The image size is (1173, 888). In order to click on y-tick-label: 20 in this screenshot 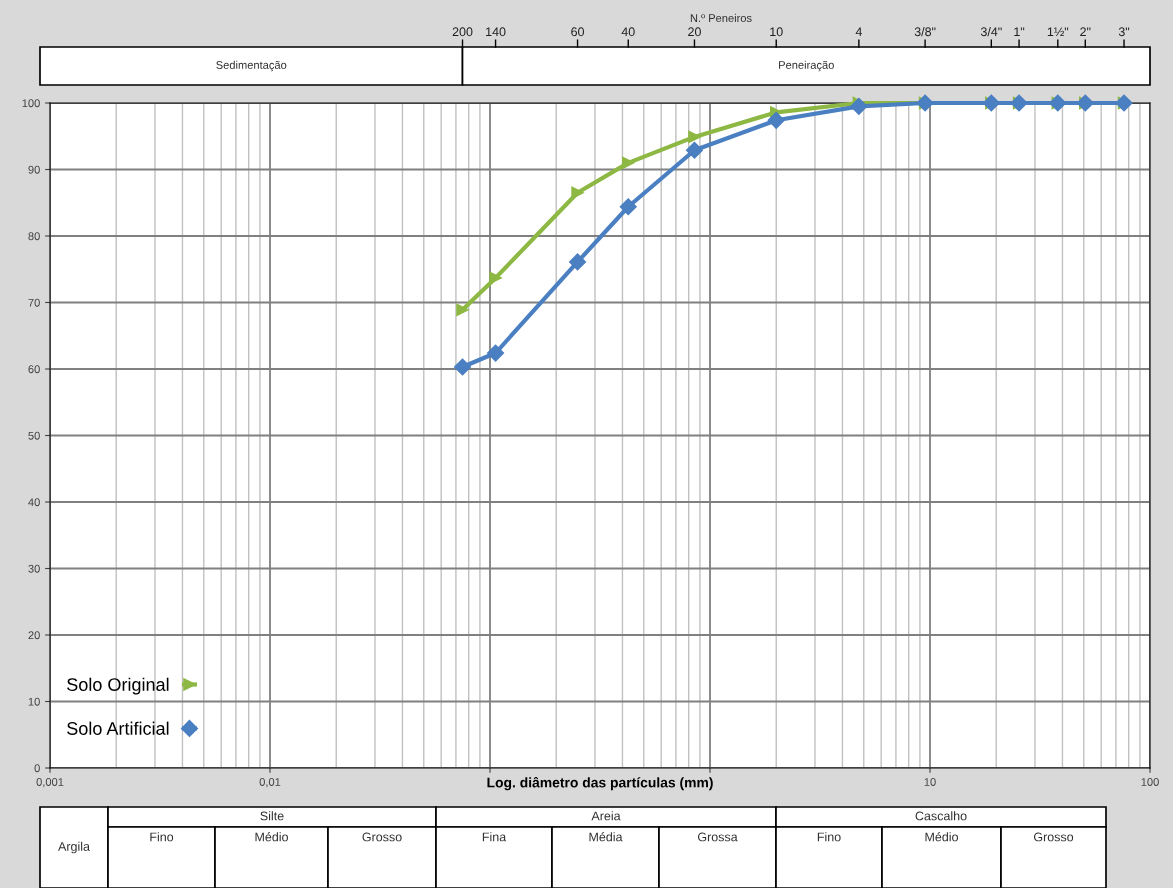, I will do `click(34, 635)`.